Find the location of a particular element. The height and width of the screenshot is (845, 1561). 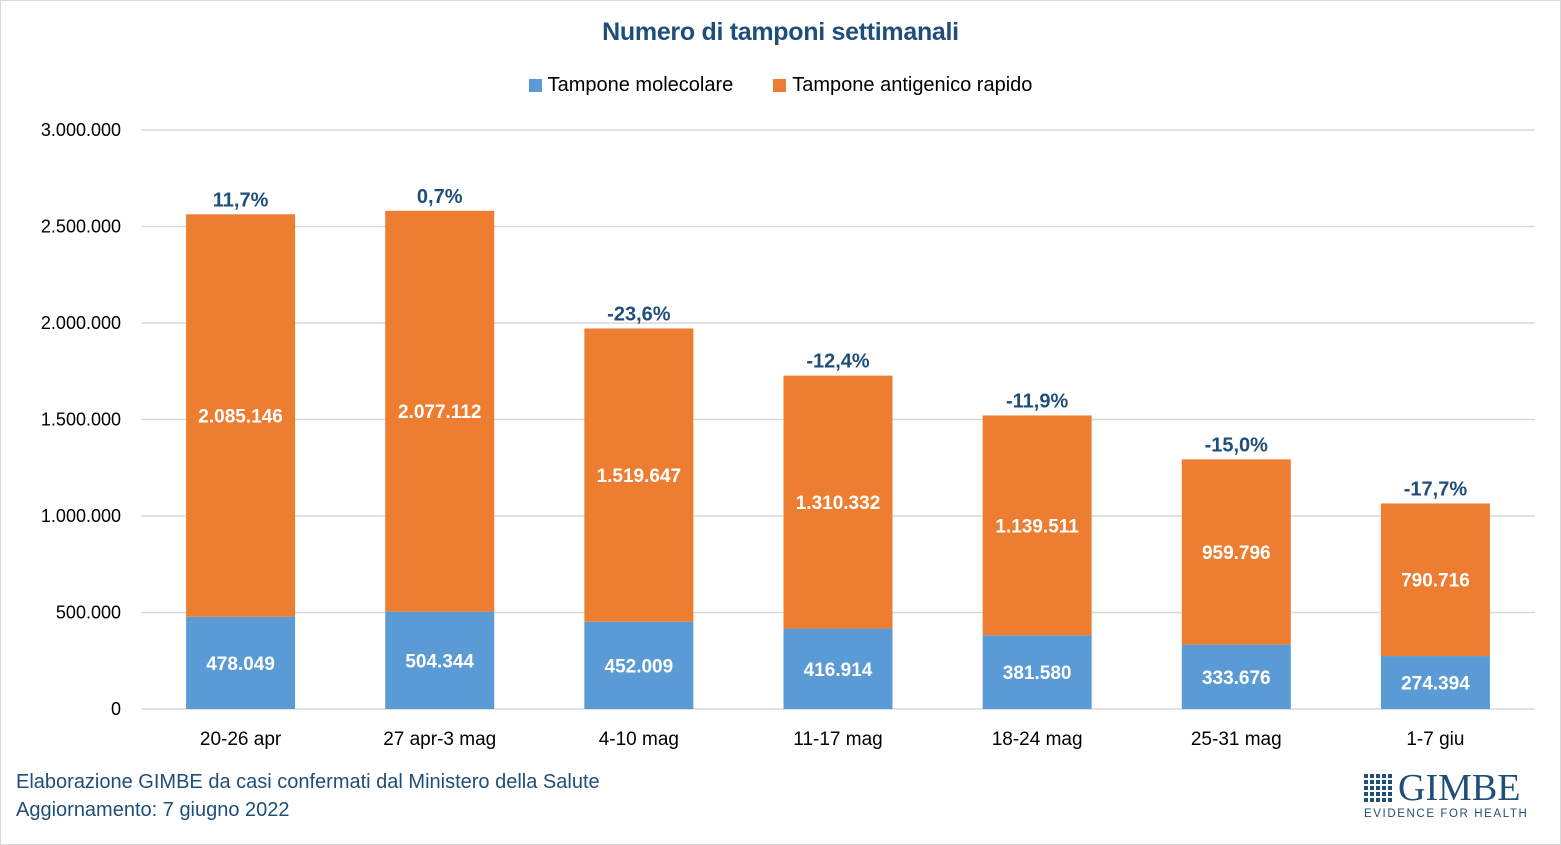

y-tick-label: 3.000.000 is located at coordinates (81, 130).